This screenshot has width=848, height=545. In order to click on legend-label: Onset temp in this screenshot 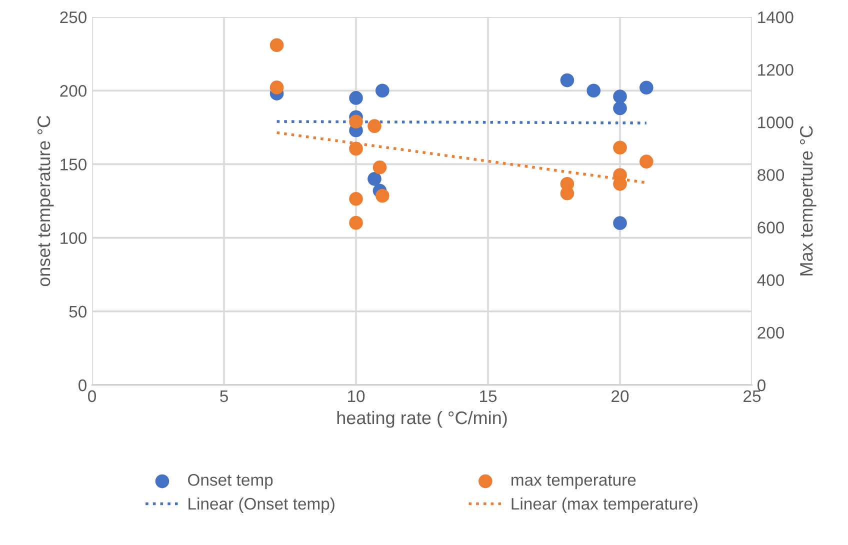, I will do `click(230, 482)`.